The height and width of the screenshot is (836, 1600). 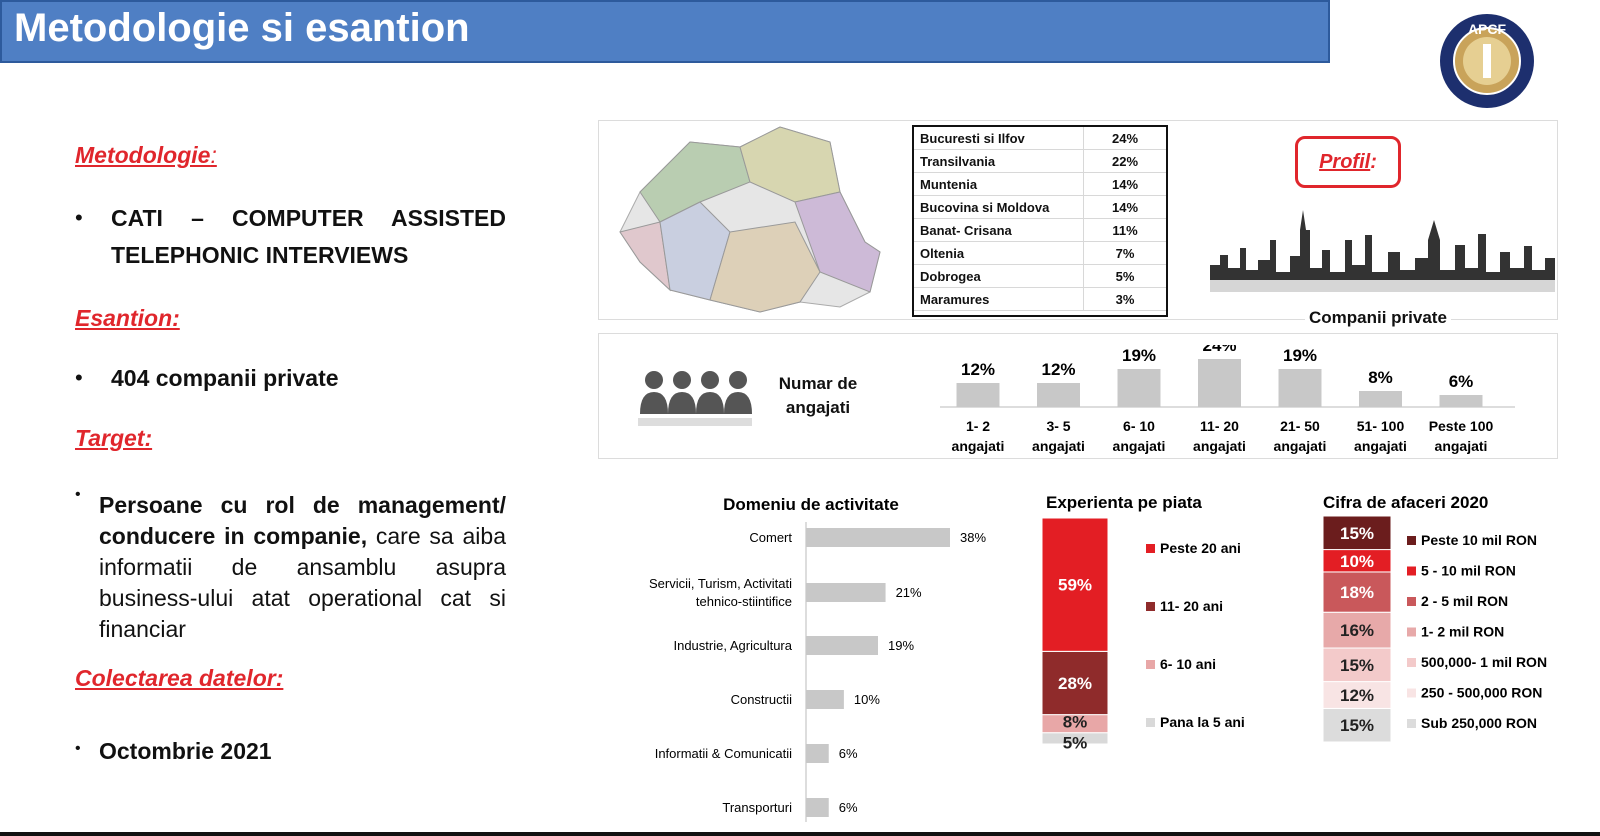 What do you see at coordinates (1058, 426) in the screenshot?
I see `employees-category-label: 3- 5` at bounding box center [1058, 426].